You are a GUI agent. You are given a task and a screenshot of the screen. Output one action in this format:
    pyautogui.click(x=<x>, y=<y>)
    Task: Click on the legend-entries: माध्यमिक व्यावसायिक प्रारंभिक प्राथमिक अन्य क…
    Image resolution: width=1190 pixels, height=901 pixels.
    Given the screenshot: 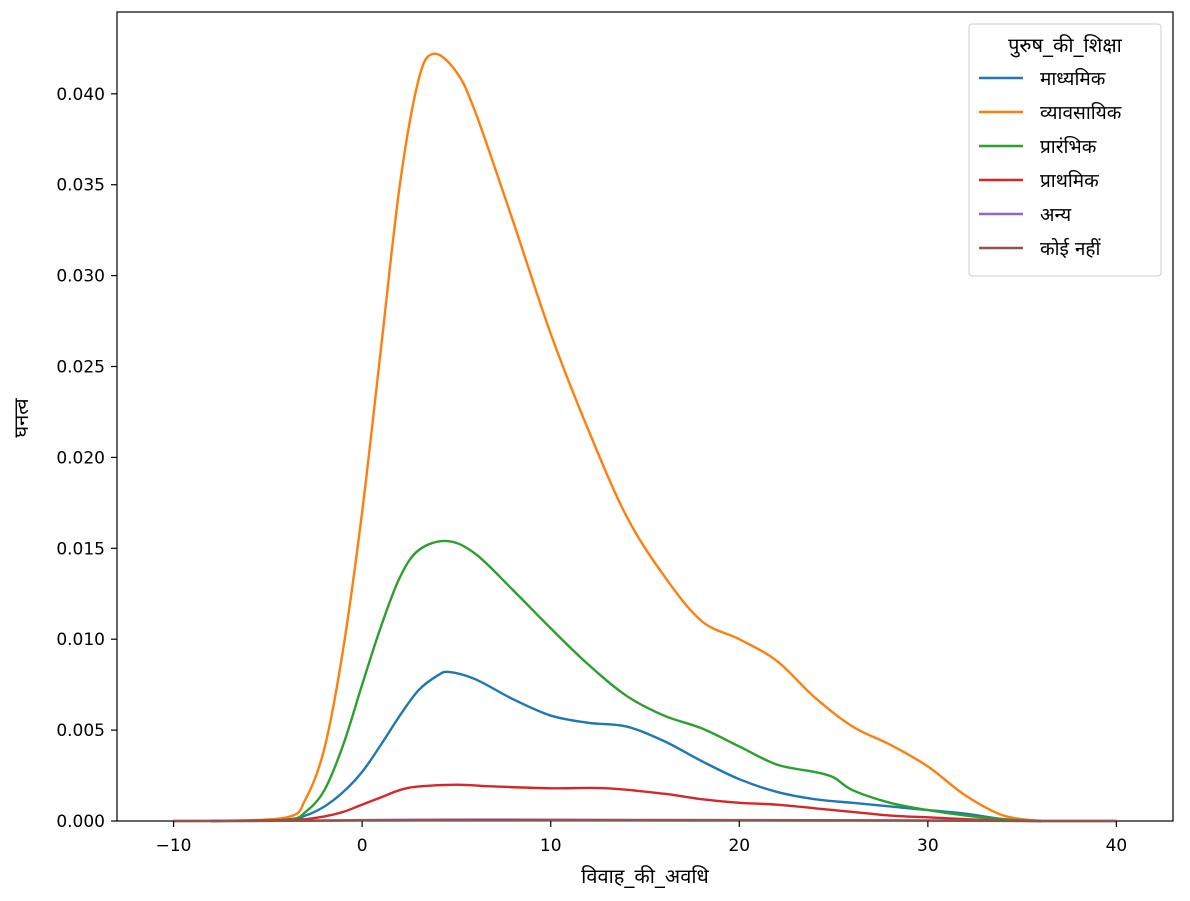 What is the action you would take?
    pyautogui.click(x=1050, y=163)
    